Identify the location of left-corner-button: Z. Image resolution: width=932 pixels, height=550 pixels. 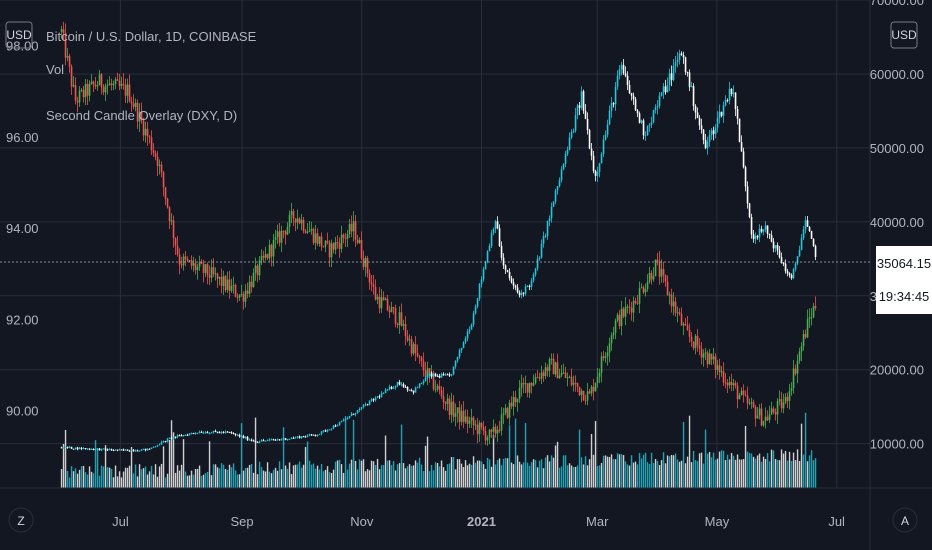
(21, 520).